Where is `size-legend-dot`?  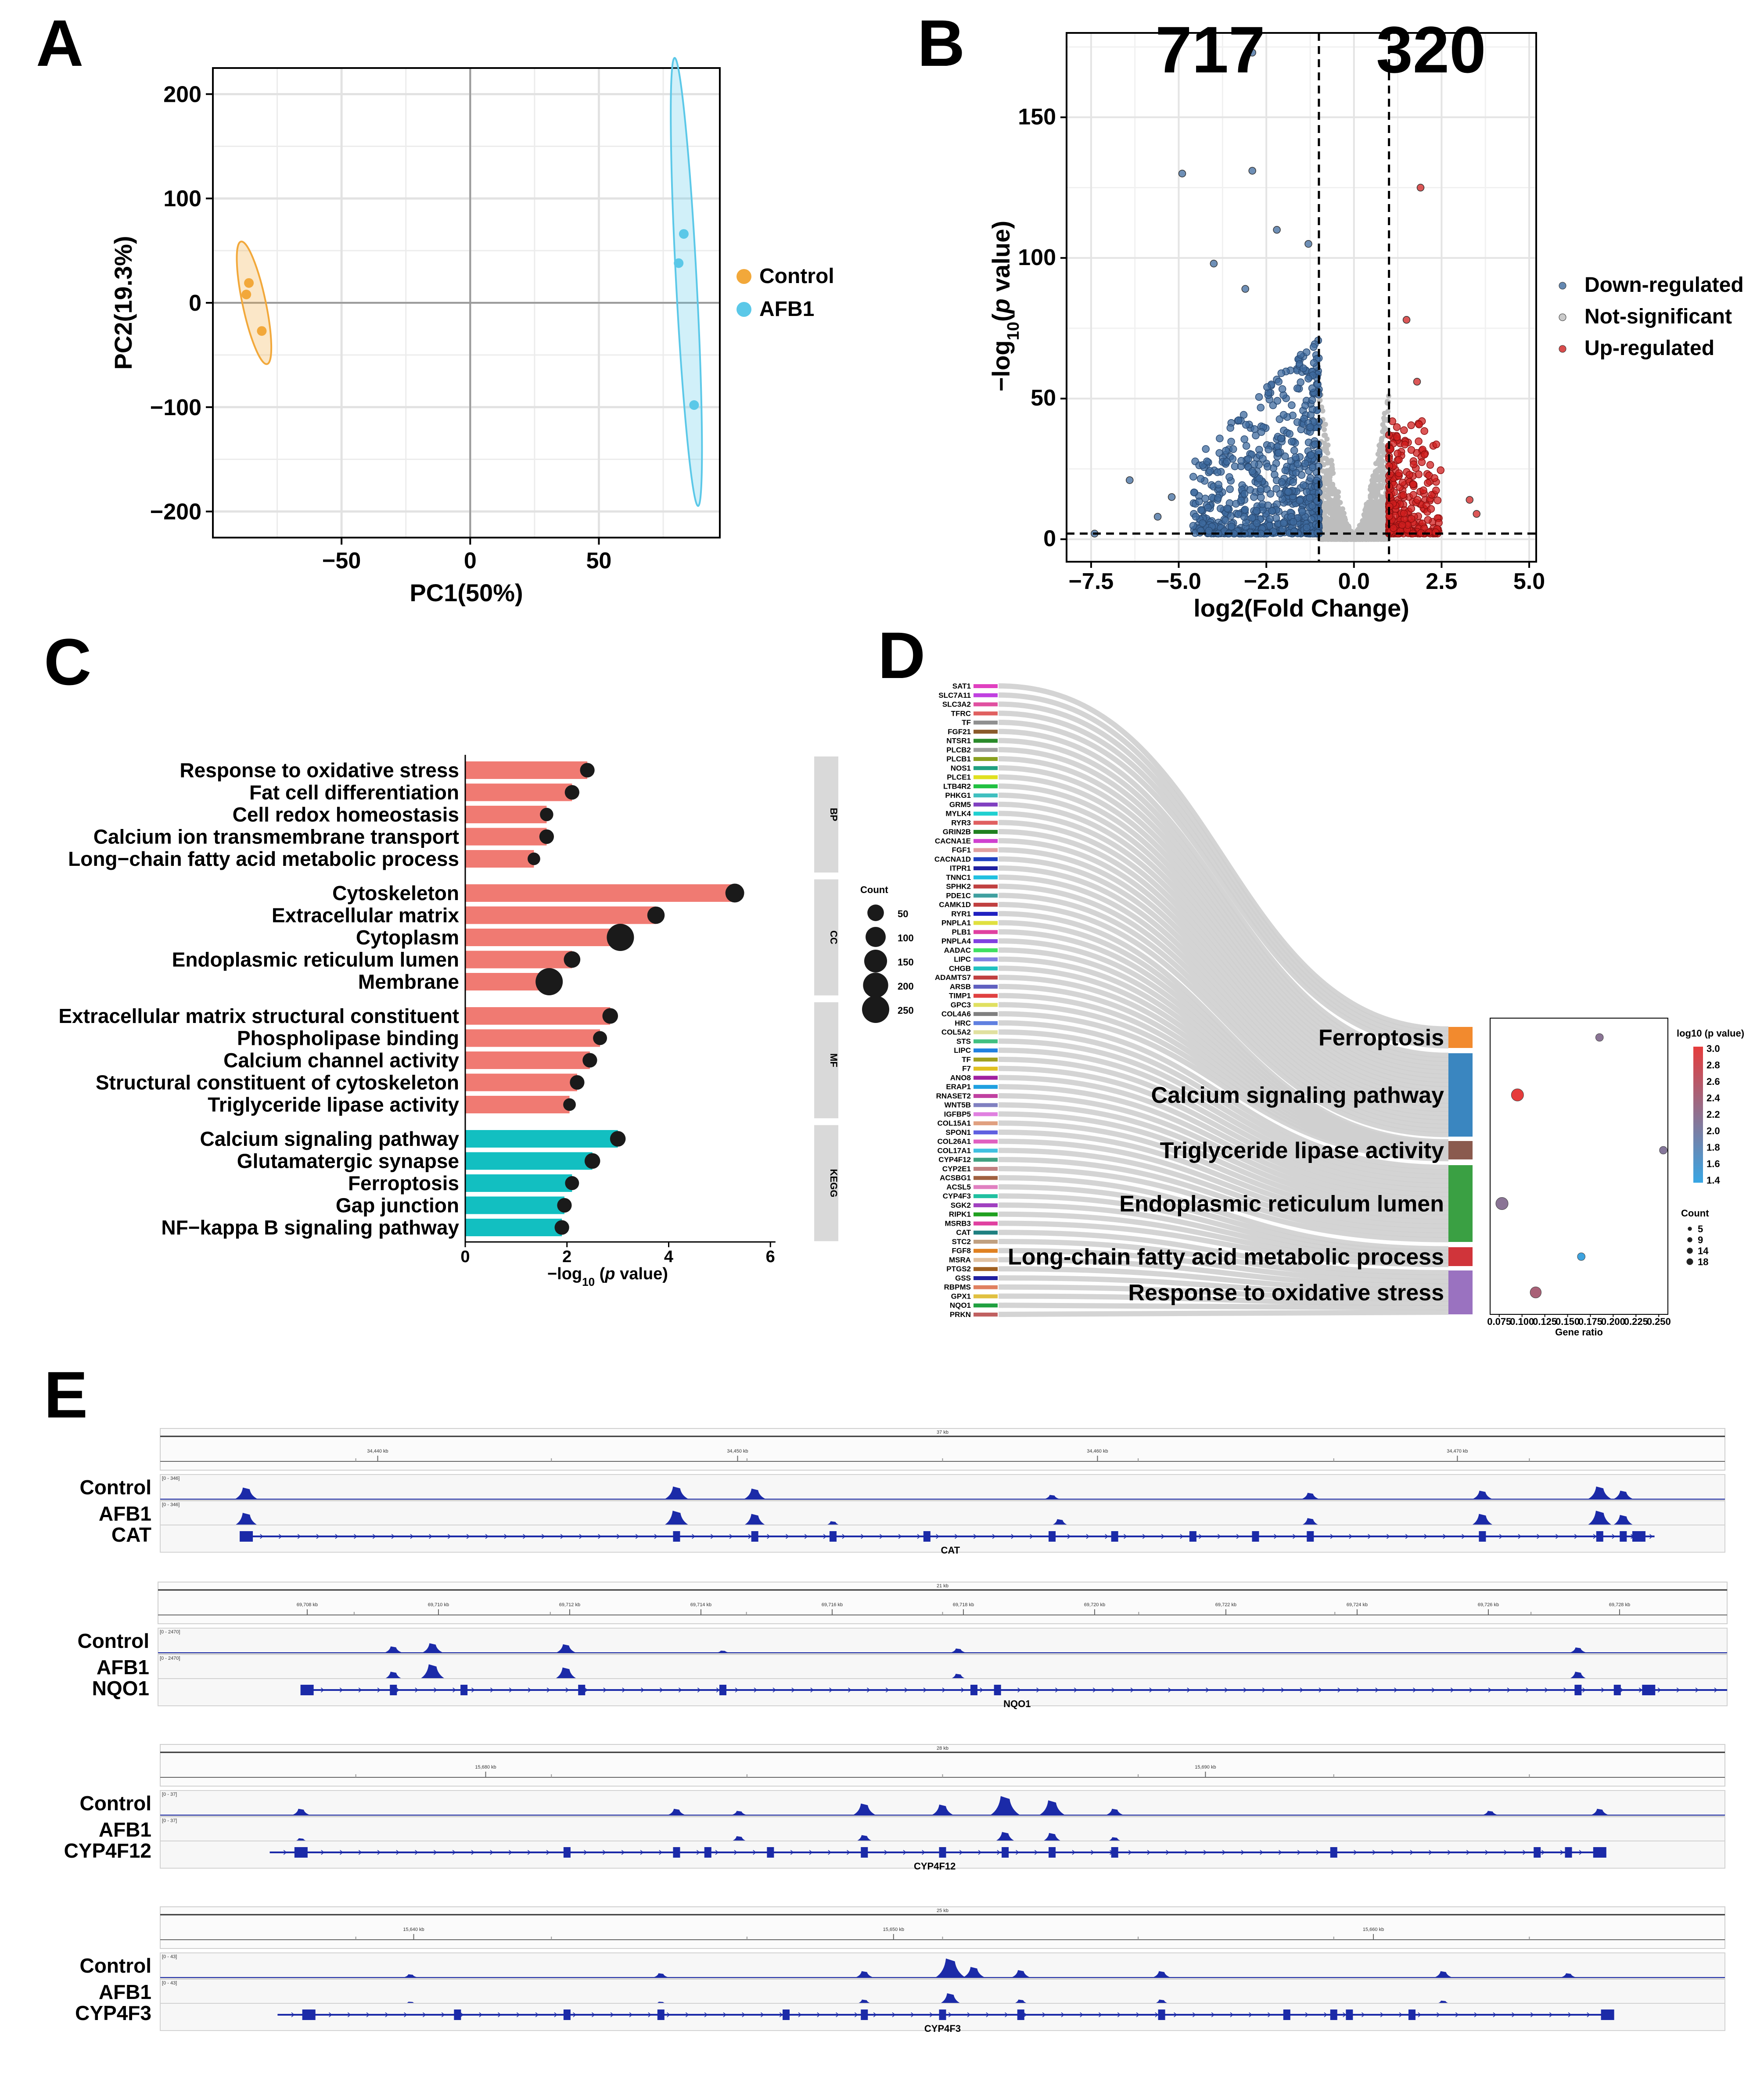 size-legend-dot is located at coordinates (876, 912).